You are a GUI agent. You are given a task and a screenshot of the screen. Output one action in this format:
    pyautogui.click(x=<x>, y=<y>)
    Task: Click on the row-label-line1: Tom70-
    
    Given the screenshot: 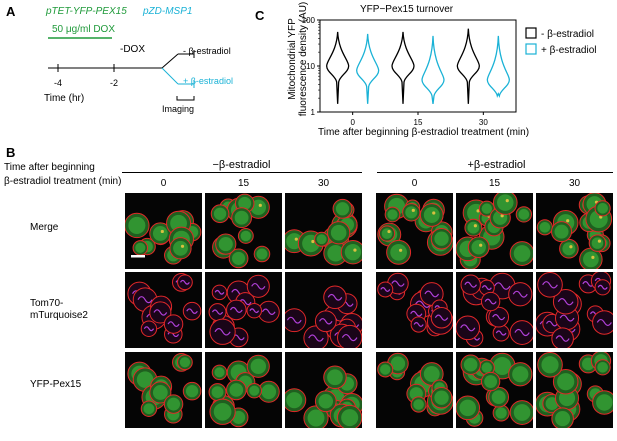 What is the action you would take?
    pyautogui.click(x=47, y=303)
    